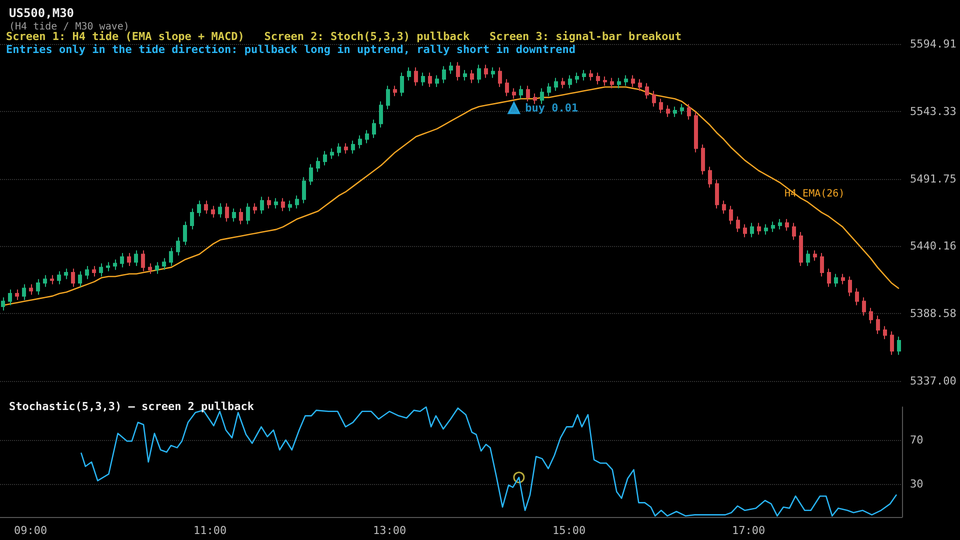 The image size is (960, 540). What do you see at coordinates (31, 530) in the screenshot?
I see `x-tick-label: 09:00` at bounding box center [31, 530].